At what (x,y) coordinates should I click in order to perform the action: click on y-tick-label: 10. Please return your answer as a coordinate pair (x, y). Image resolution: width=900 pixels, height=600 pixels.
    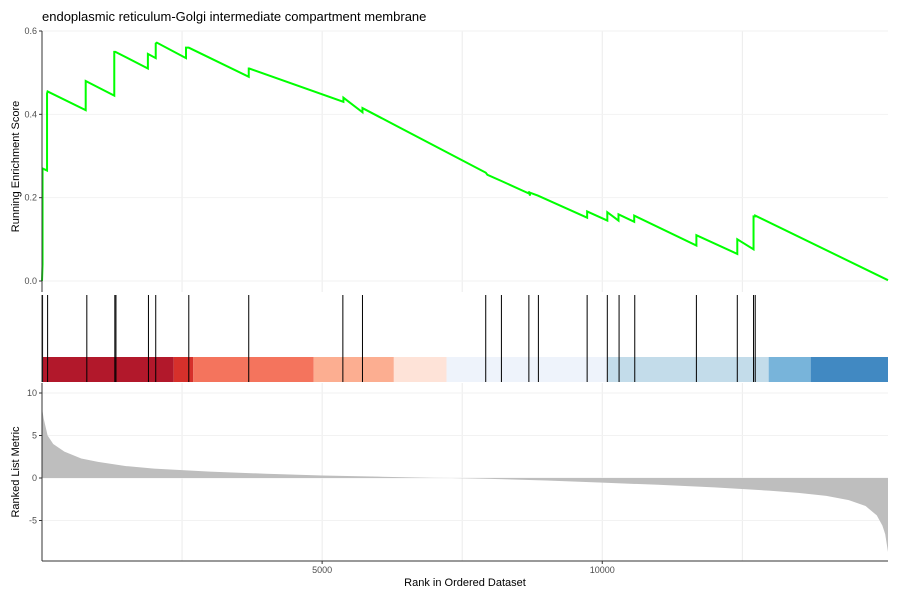
    Looking at the image, I should click on (32, 393).